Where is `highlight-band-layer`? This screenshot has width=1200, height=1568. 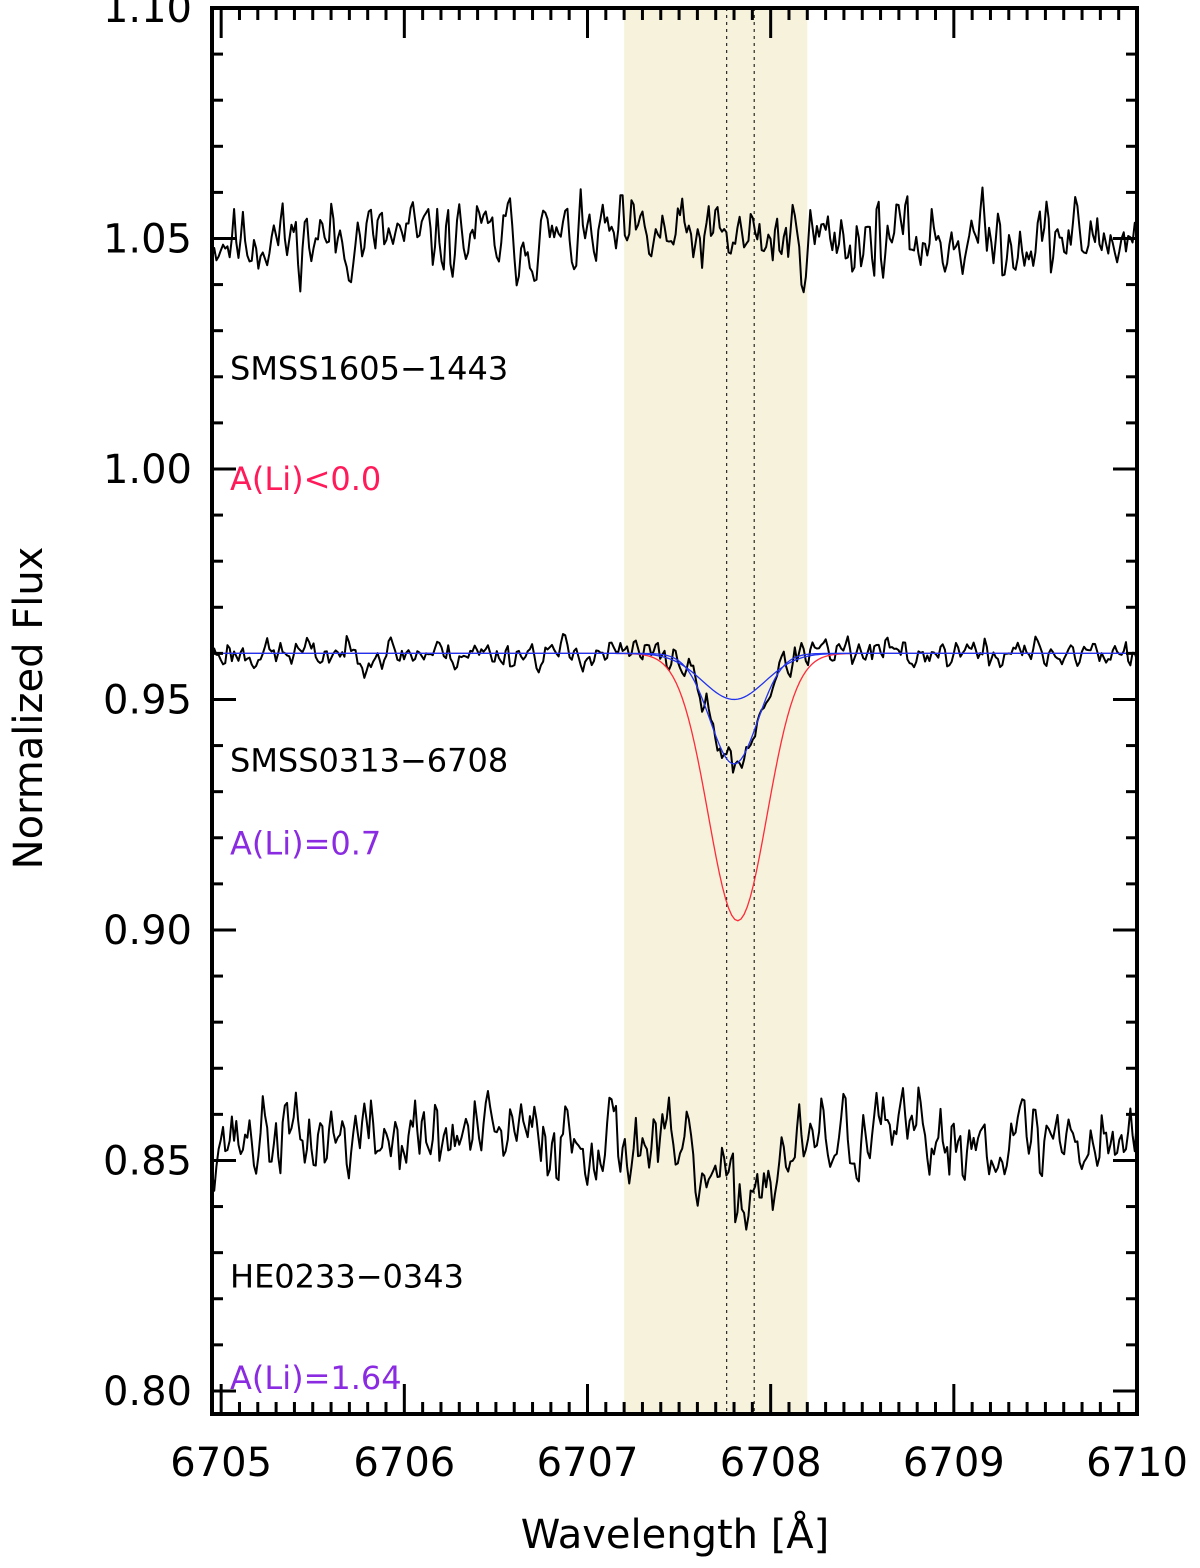
highlight-band-layer is located at coordinates (716, 711).